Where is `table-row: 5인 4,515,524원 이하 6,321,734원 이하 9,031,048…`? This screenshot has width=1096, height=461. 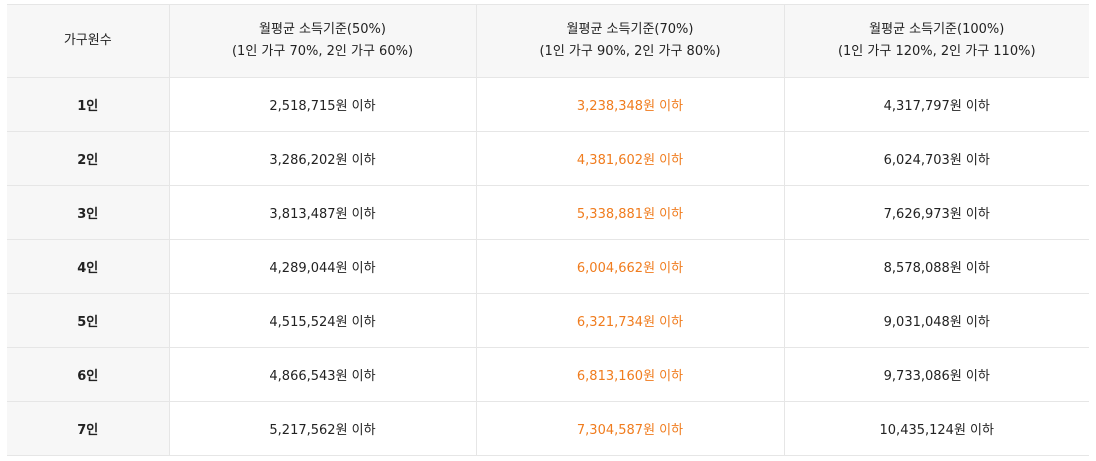
table-row: 5인 4,515,524원 이하 6,321,734원 이하 9,031,048… is located at coordinates (548, 321).